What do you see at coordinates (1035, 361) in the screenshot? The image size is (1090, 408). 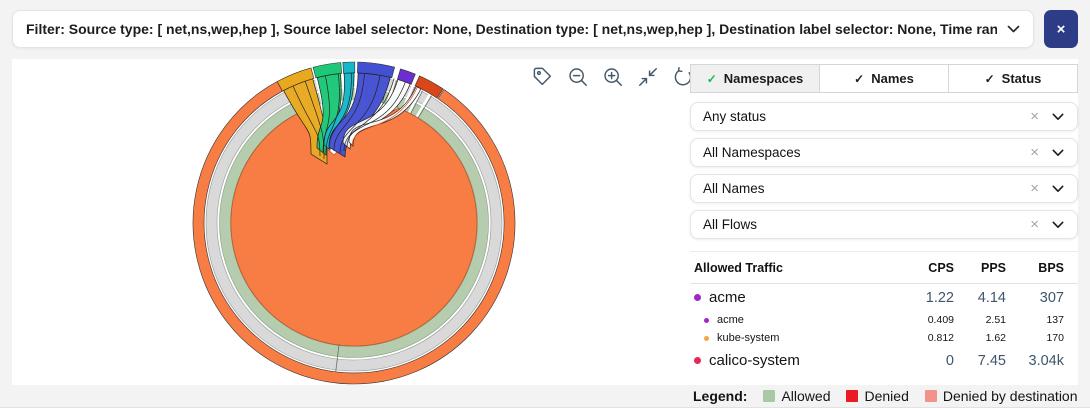 I see `bps-value: 3.04k` at bounding box center [1035, 361].